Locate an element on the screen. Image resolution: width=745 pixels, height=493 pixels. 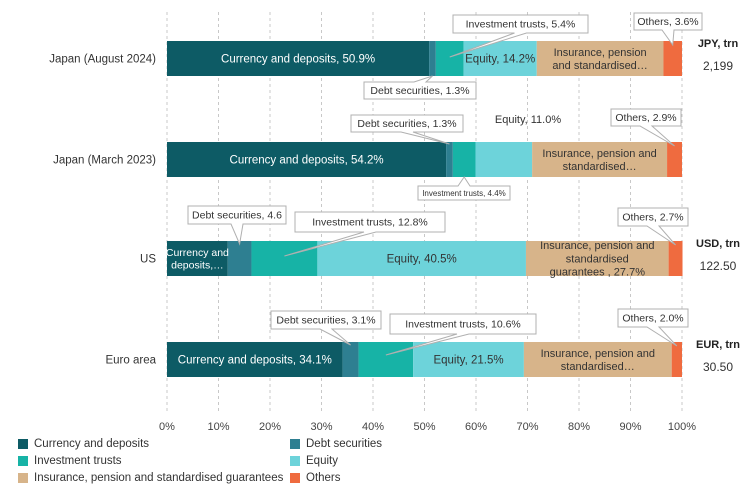
total-value: 122.50 is located at coordinates (718, 266).